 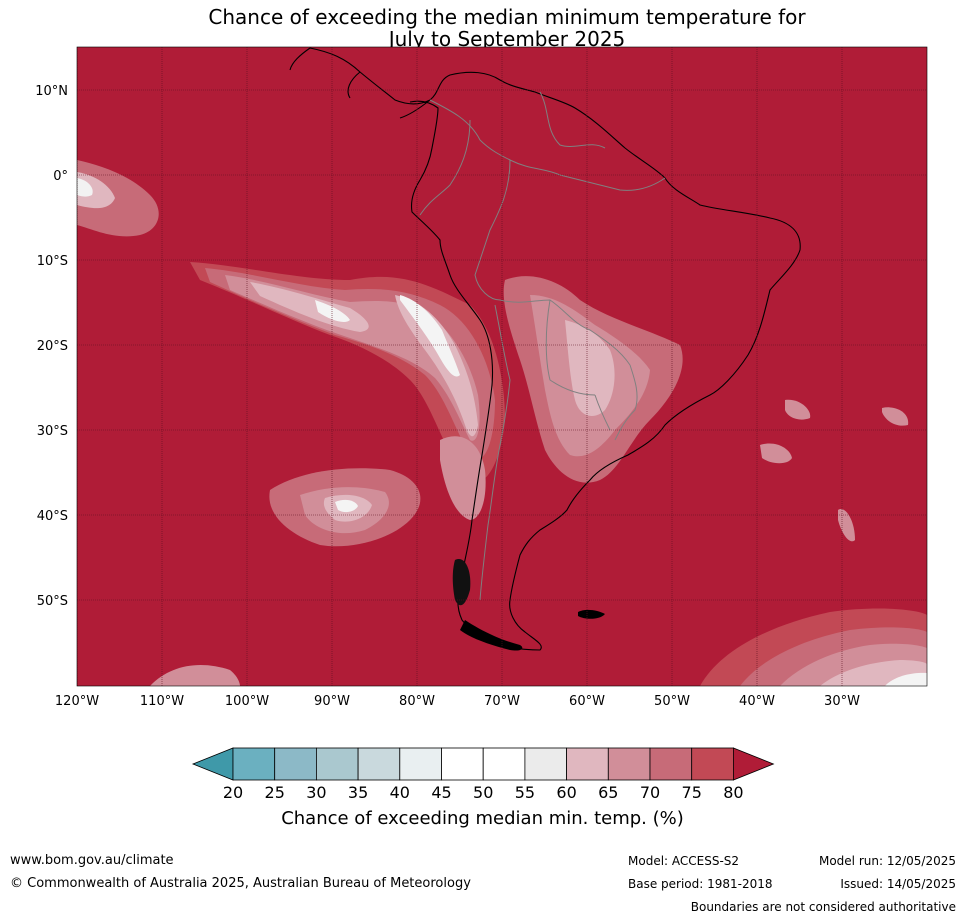 What do you see at coordinates (92, 860) in the screenshot?
I see `footer-website: www.bom.gov.au/climate` at bounding box center [92, 860].